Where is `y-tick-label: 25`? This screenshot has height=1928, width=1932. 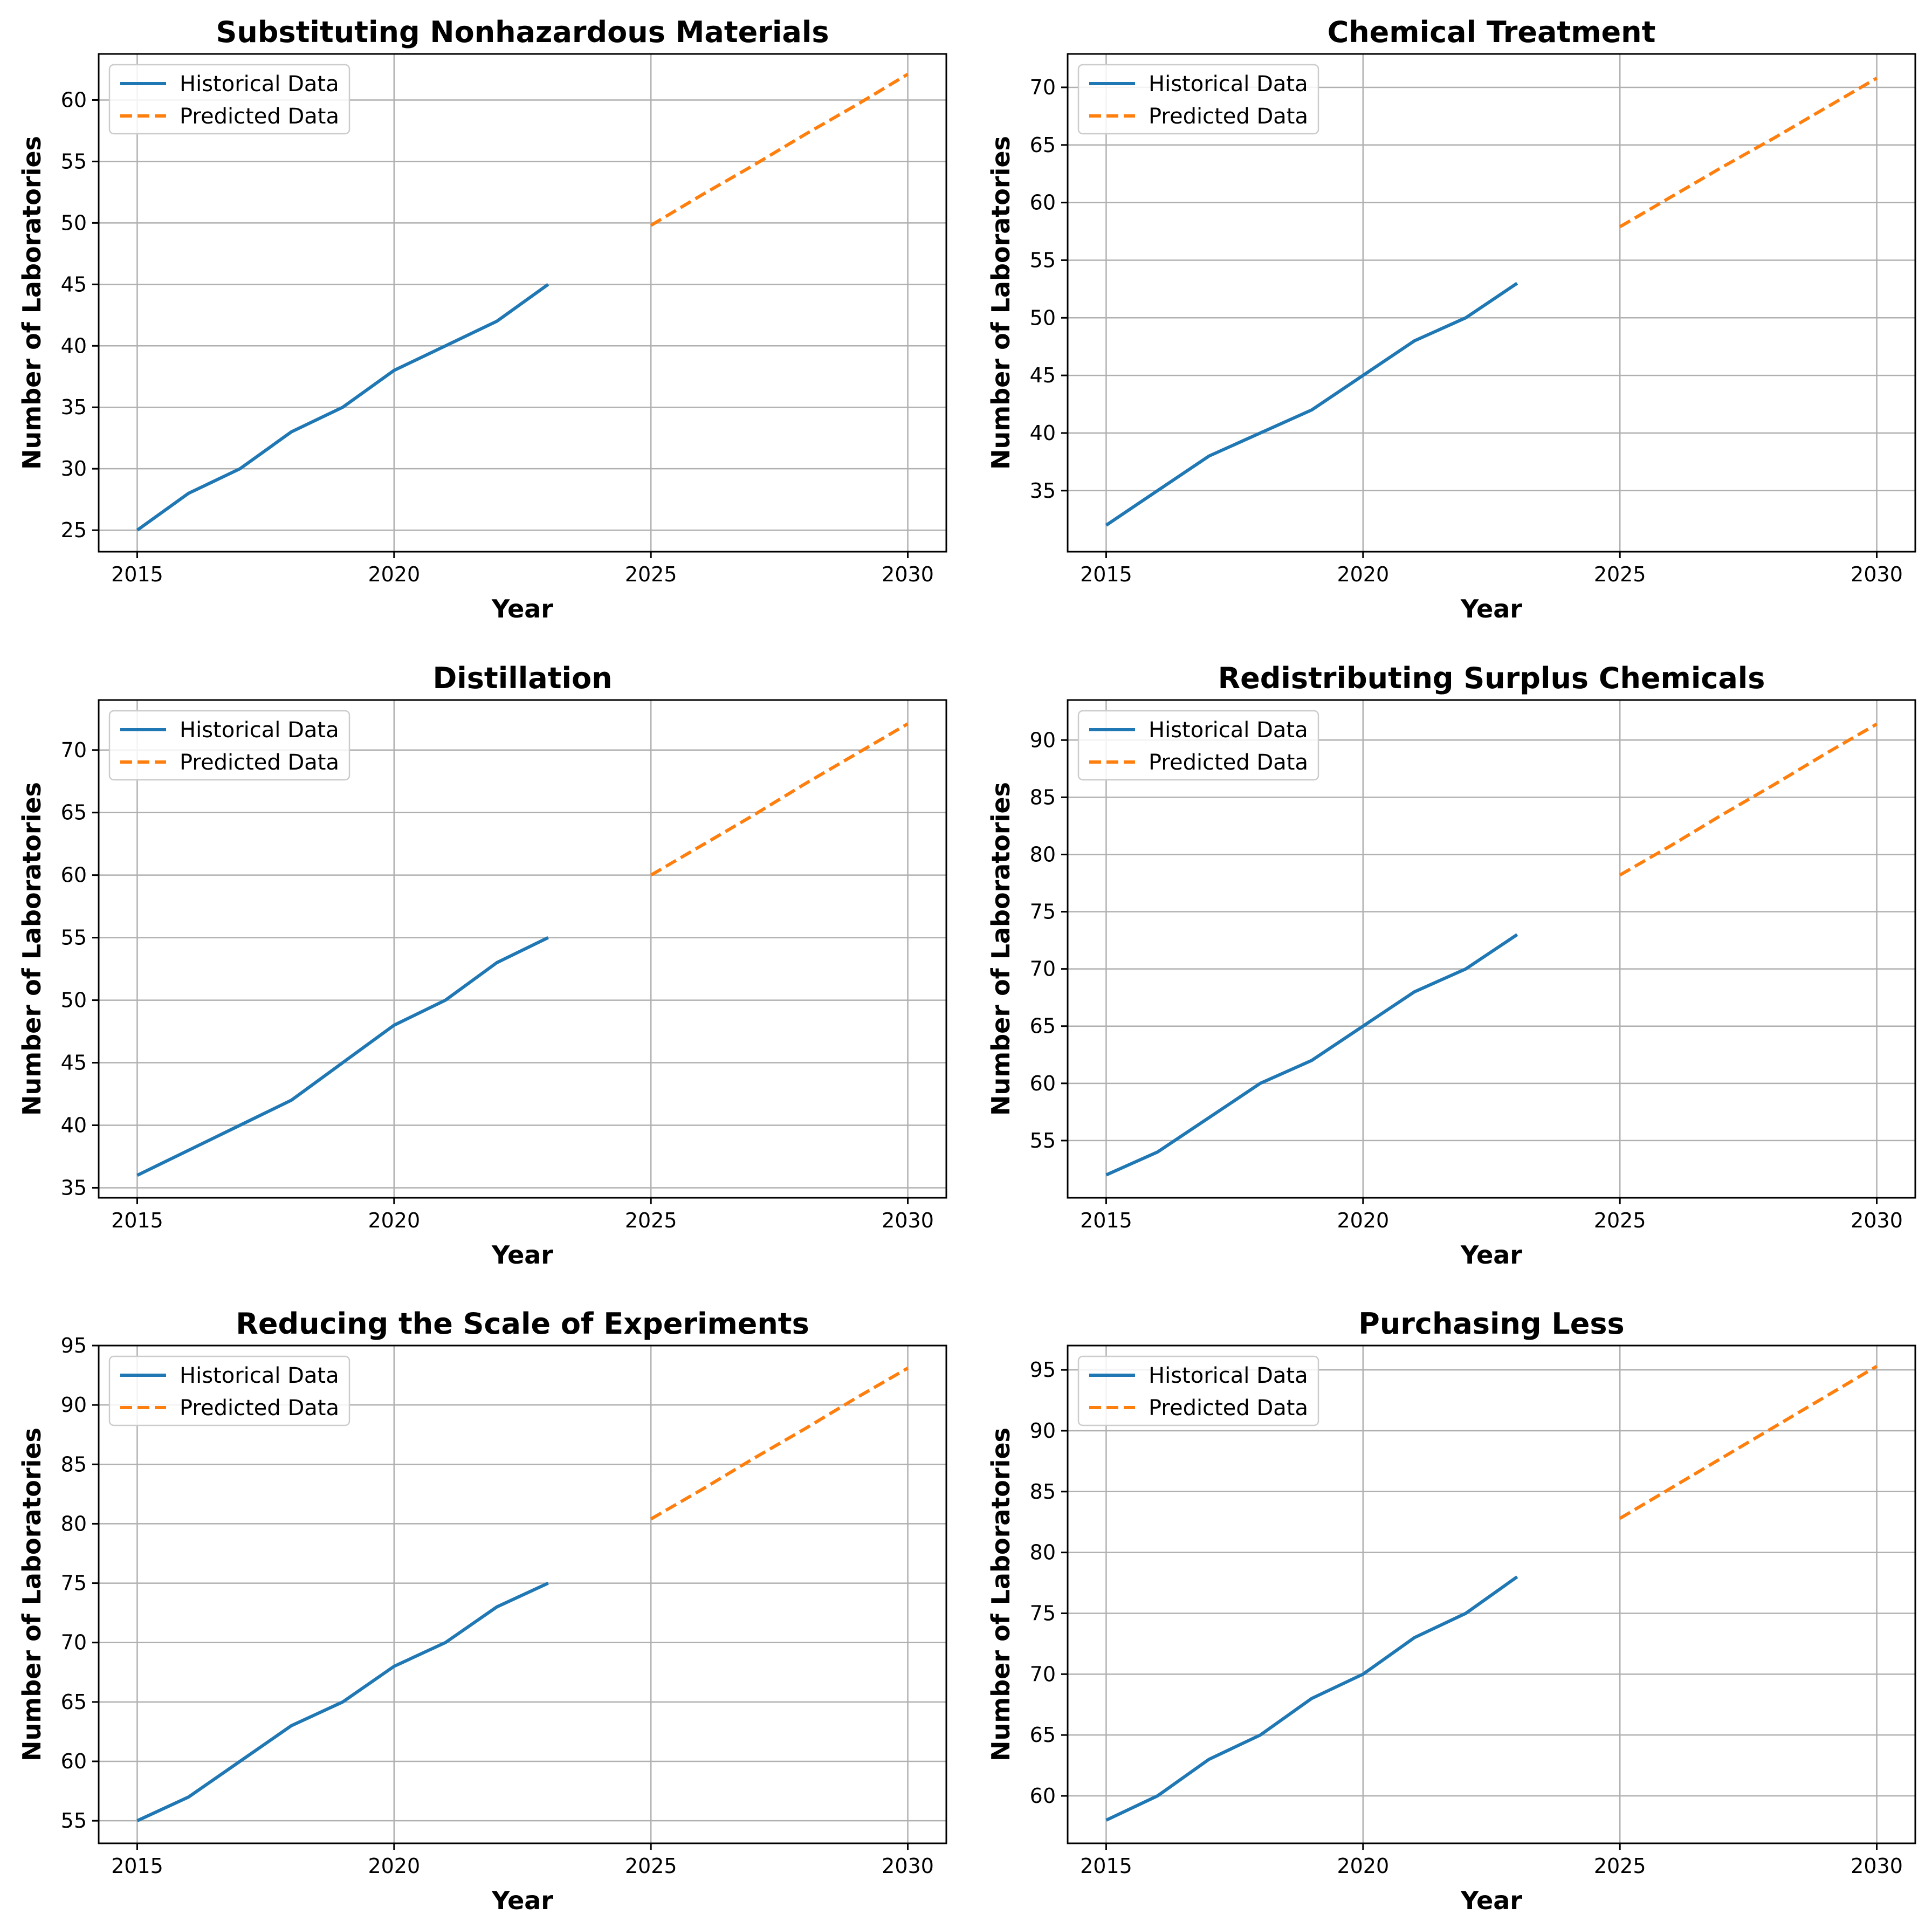 y-tick-label: 25 is located at coordinates (74, 530).